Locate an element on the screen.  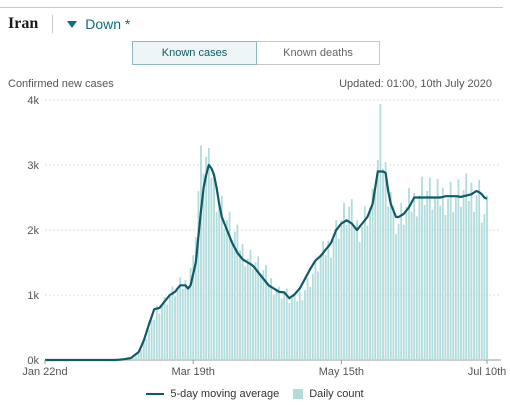
legend: 5-day moving average Daily count is located at coordinates (255, 394).